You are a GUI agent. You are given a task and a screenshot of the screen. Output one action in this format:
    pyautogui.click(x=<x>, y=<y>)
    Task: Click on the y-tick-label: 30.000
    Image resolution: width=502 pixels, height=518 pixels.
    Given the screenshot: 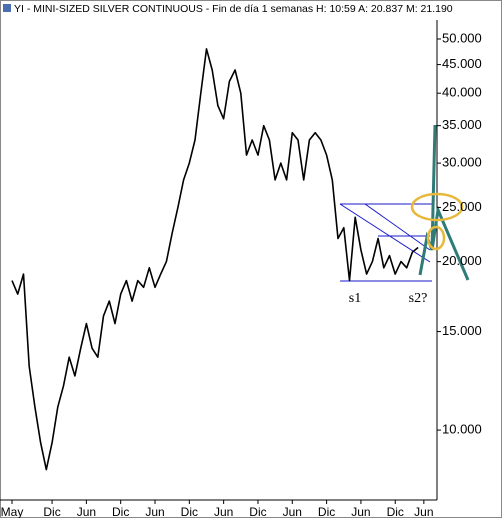 What is the action you would take?
    pyautogui.click(x=462, y=162)
    